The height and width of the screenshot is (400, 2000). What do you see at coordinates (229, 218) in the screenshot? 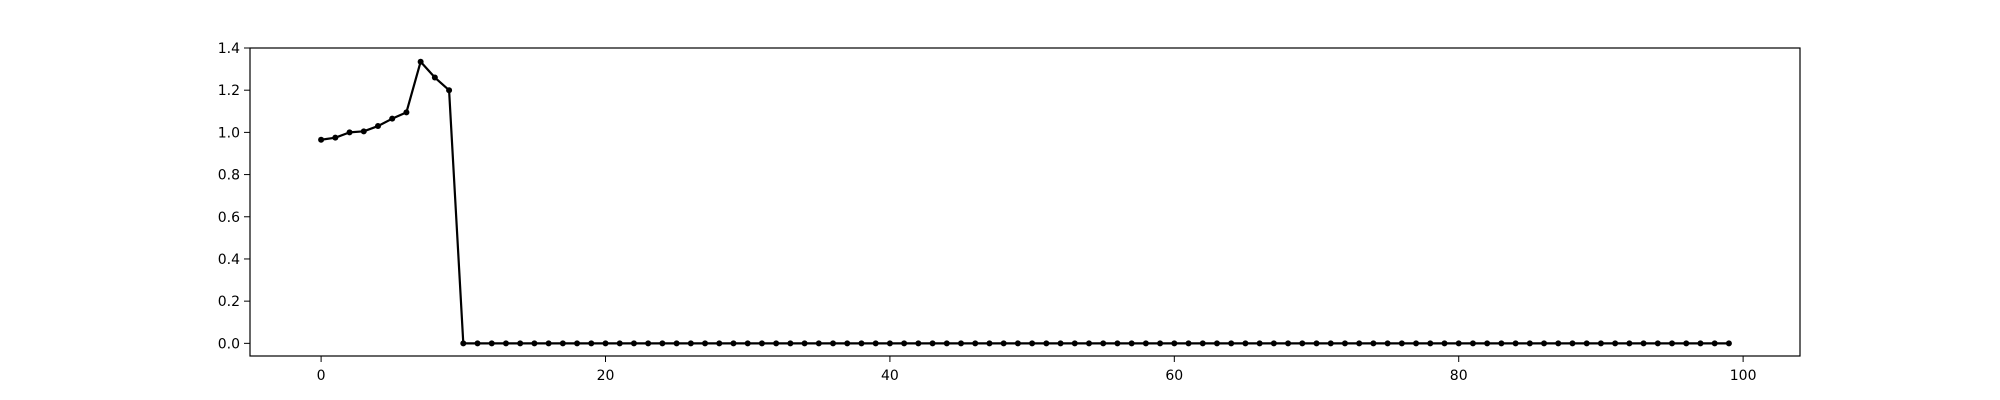
I see `y-tick-label: 0.6` at bounding box center [229, 218].